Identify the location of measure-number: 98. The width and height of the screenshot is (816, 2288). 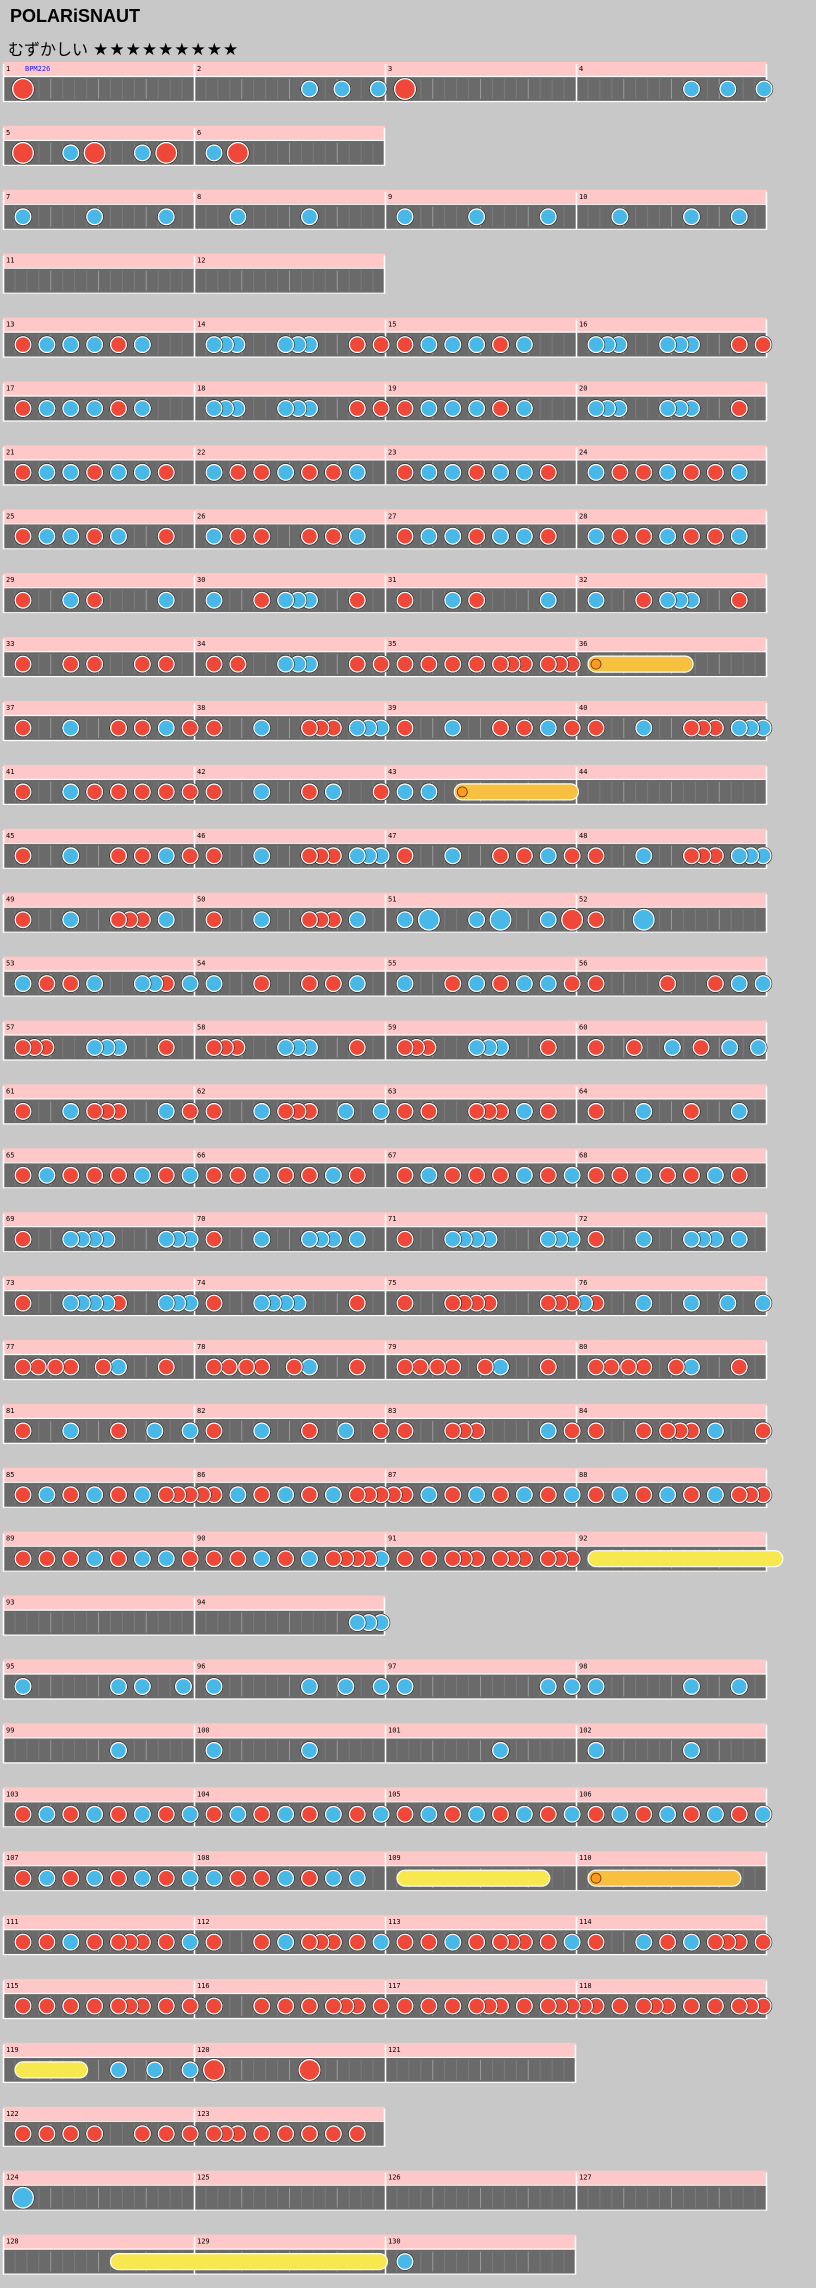
(583, 1667).